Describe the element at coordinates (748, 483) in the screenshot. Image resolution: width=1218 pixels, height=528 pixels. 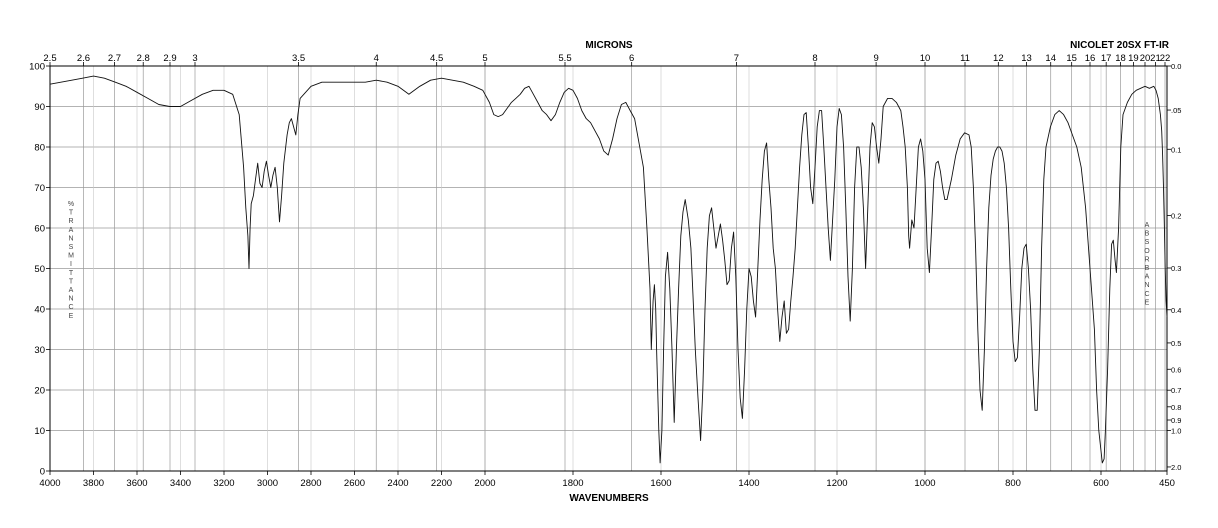
I see `x-tick-label: 1400` at that location.